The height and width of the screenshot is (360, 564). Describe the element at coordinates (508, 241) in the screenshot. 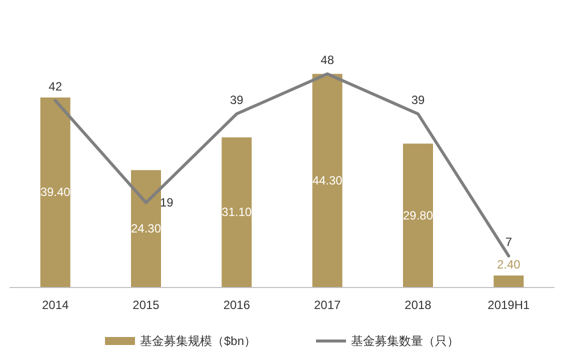

I see `data-label: 7` at that location.